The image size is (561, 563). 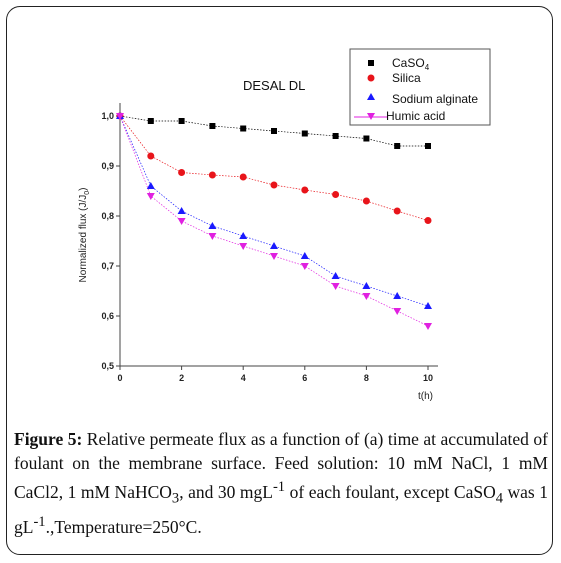 I want to click on legend-marker-sodium-alginate, so click(x=371, y=96).